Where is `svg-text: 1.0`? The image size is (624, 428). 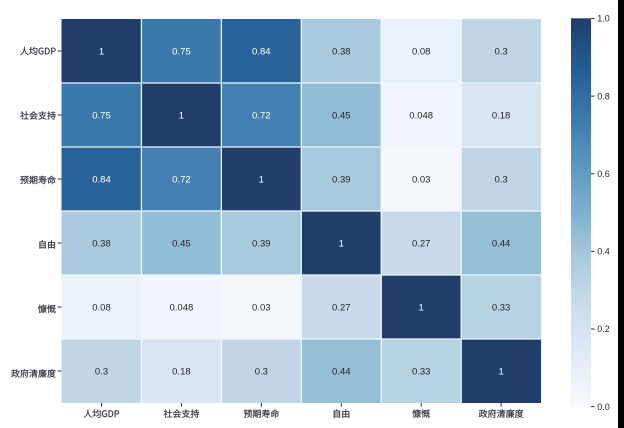
svg-text: 1.0 is located at coordinates (603, 19).